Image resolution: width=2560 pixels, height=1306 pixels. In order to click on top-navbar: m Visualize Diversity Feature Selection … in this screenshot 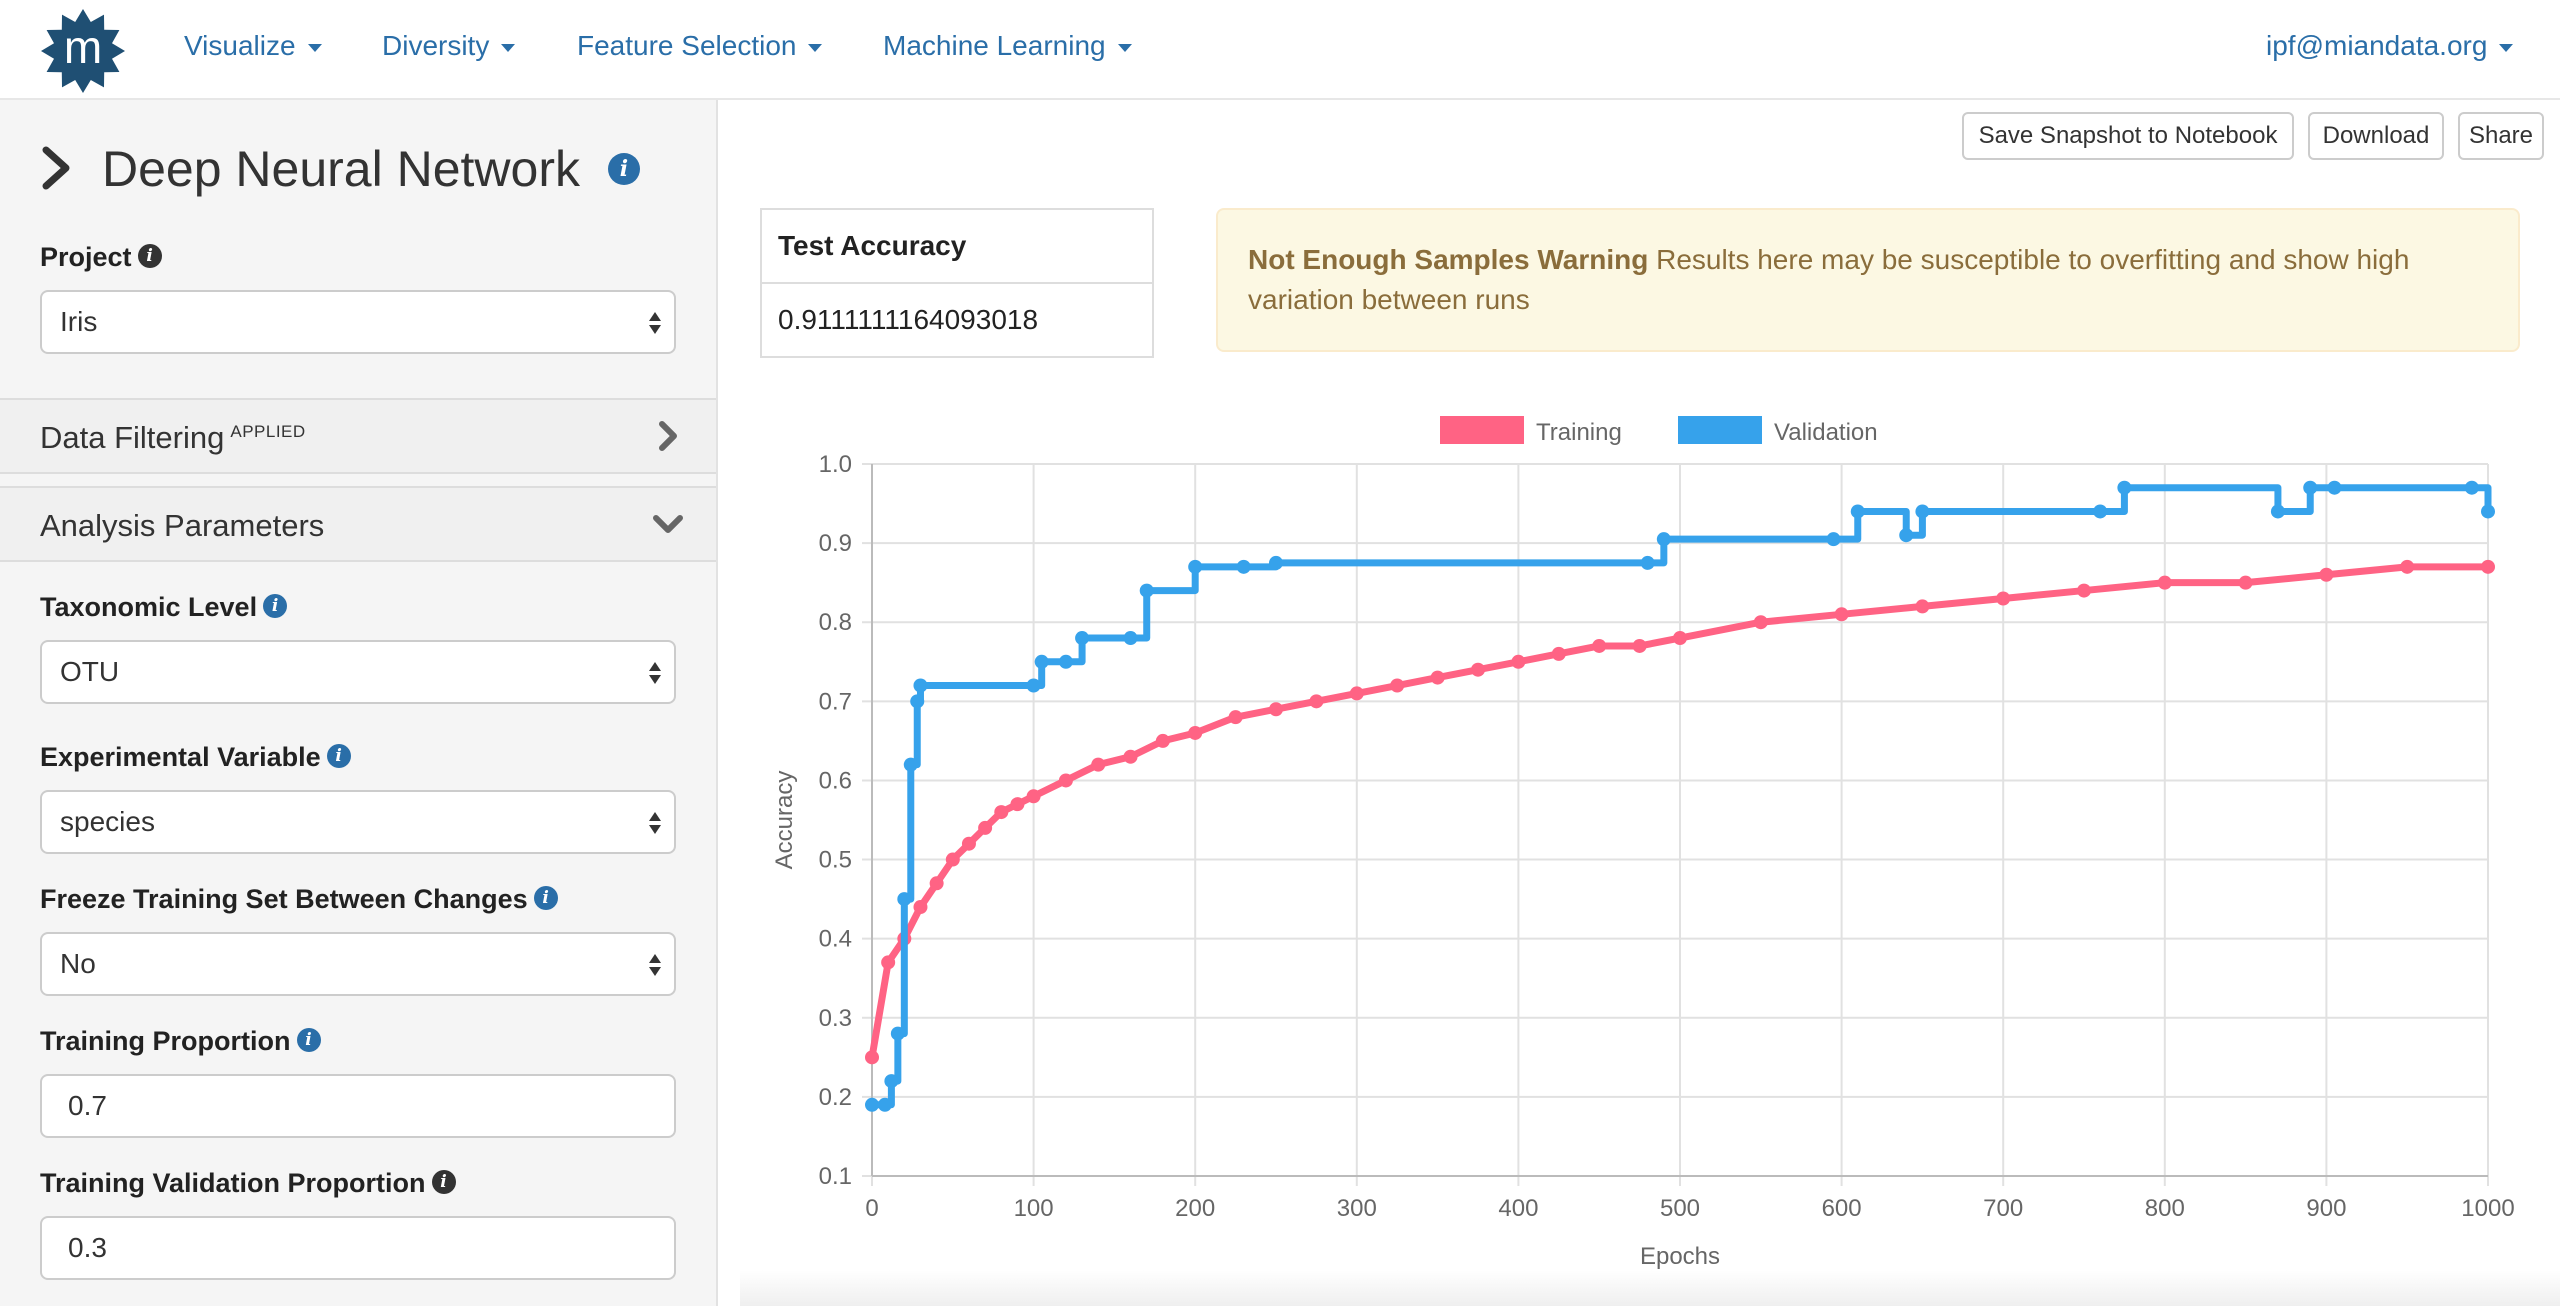, I will do `click(1280, 50)`.